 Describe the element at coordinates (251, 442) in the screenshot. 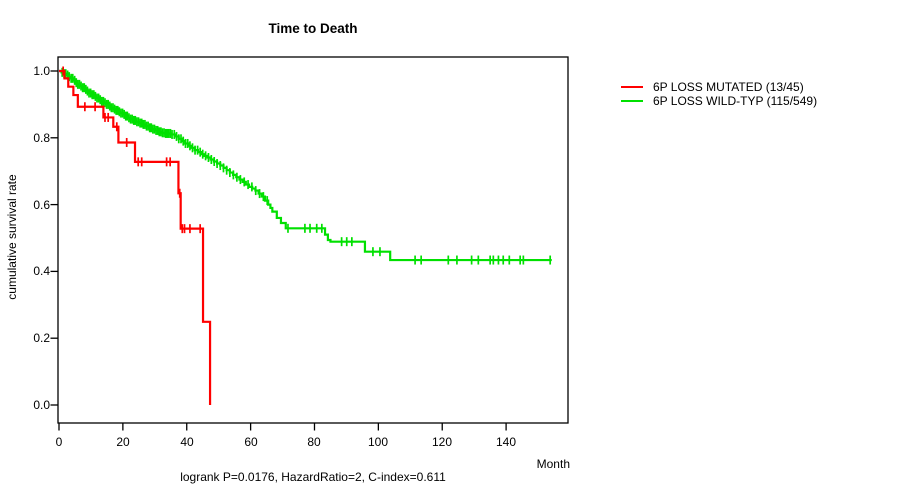

I see `x-tick-label: 60` at that location.